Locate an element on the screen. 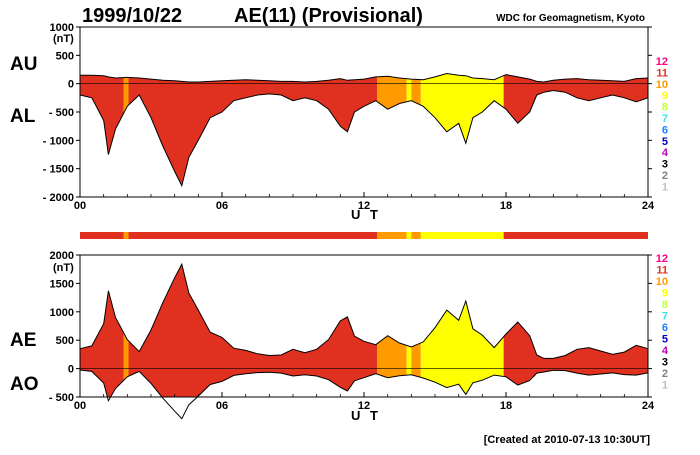  chart-title: AE(11) (Provisional) is located at coordinates (328, 16).